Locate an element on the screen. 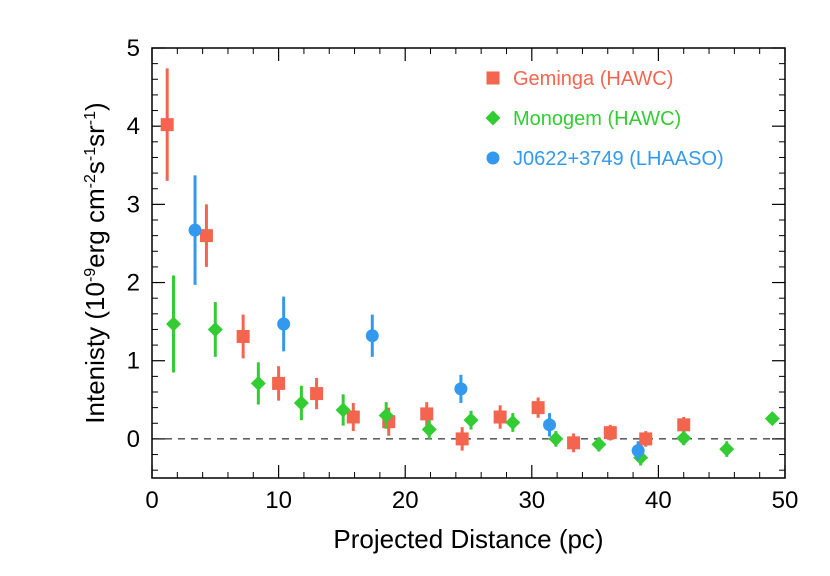 This screenshot has width=830, height=576. y-axis-title: Intenisty (10-9erg cm-2s-1sr-1) is located at coordinates (95, 262).